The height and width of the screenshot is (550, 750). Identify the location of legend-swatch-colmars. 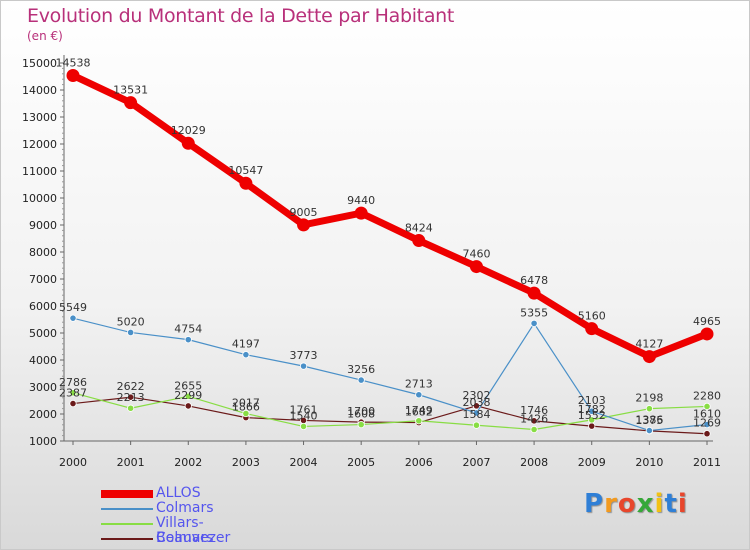
(127, 509).